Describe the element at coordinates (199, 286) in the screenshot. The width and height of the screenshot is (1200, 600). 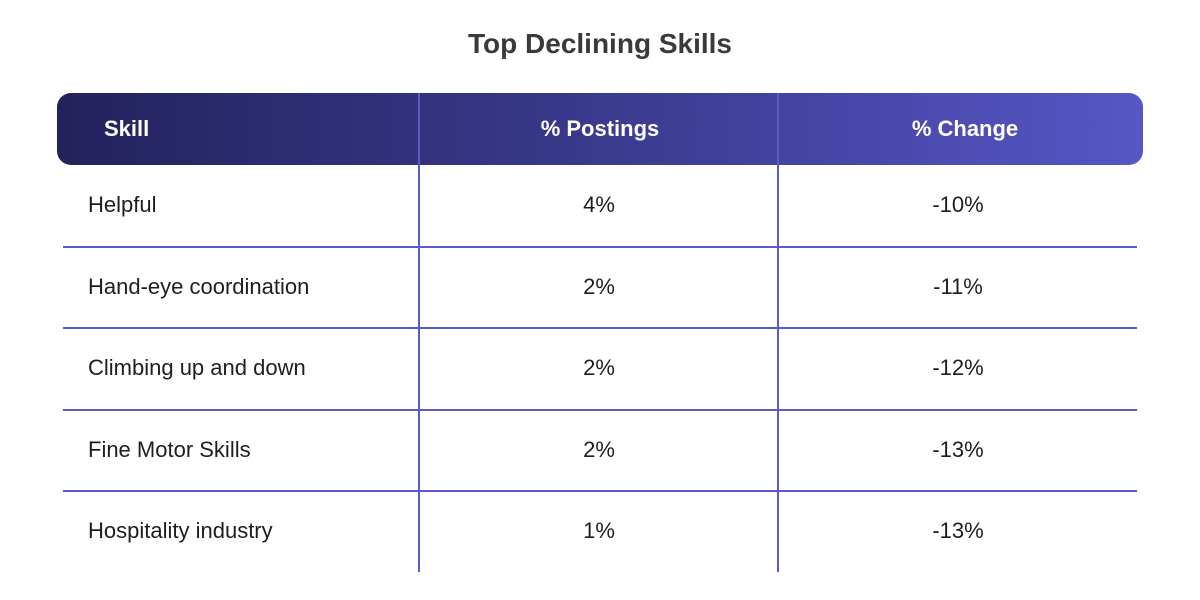
I see `cell-skill: Hand-eye coordination` at that location.